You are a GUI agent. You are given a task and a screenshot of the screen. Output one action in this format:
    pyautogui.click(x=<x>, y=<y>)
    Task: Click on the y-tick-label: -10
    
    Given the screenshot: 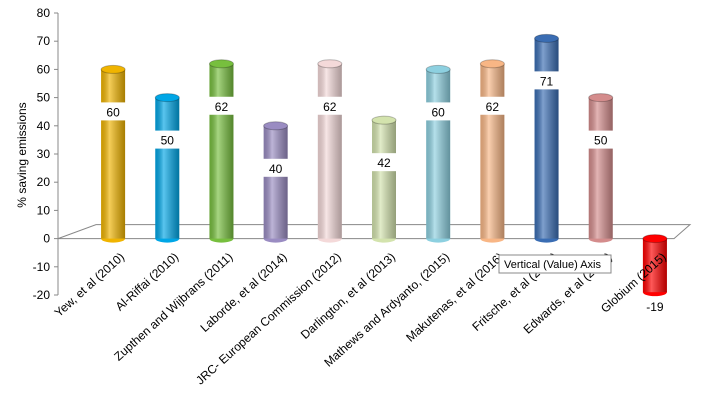 What is the action you would take?
    pyautogui.click(x=42, y=267)
    